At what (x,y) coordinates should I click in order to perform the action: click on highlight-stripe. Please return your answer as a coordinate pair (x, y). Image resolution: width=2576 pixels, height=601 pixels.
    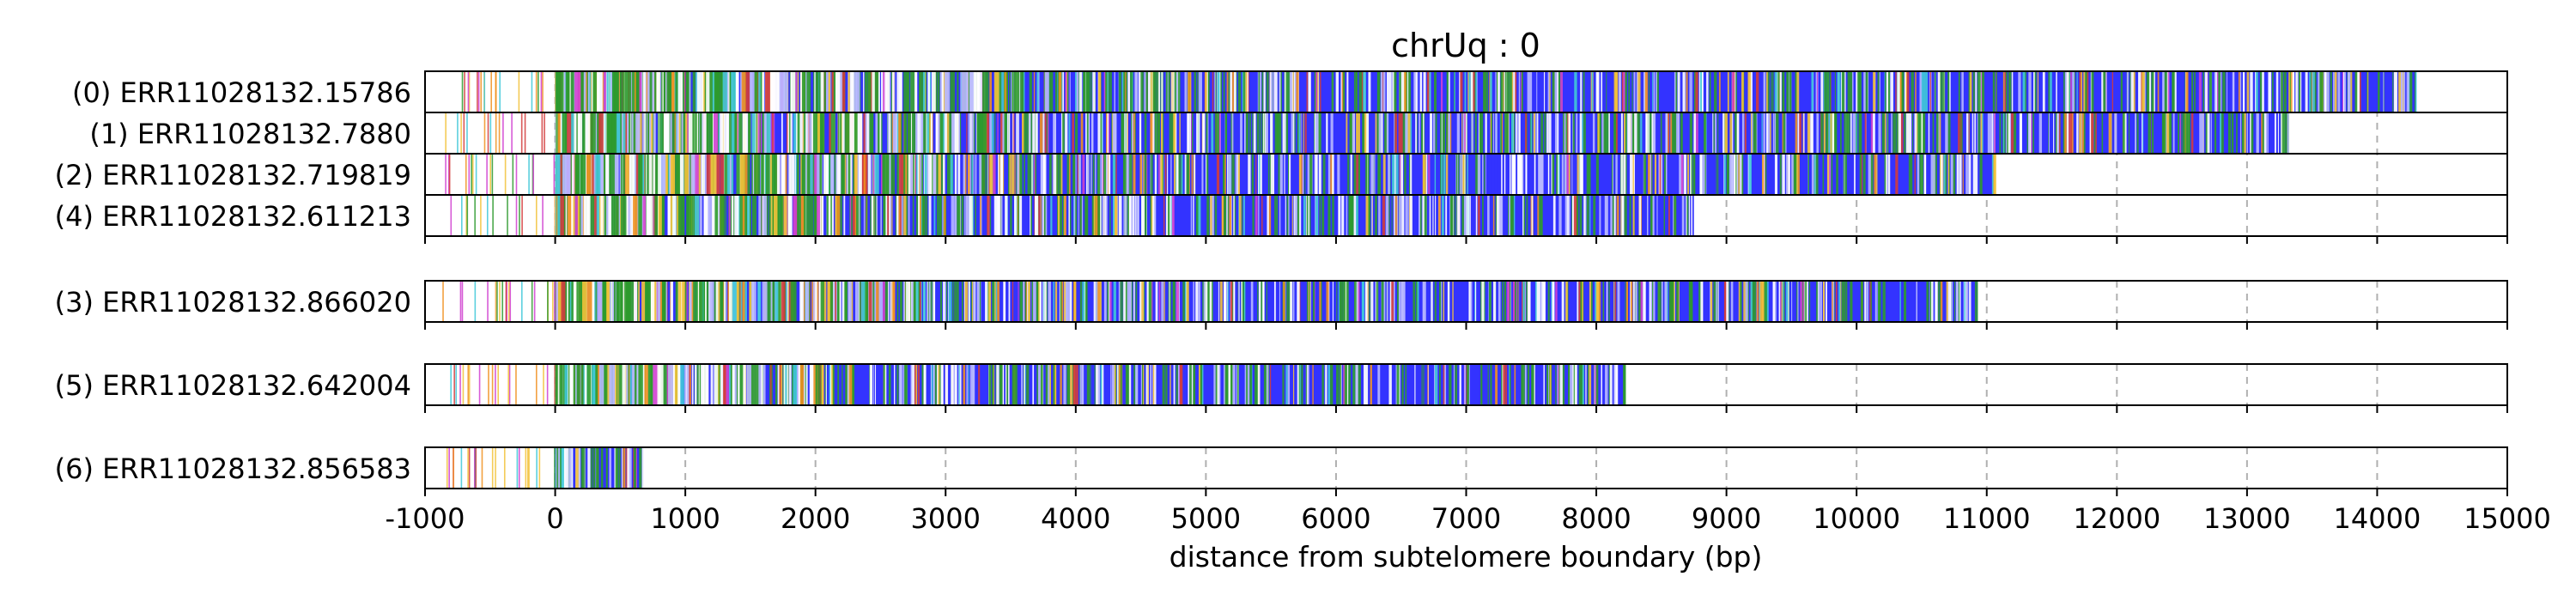
    Looking at the image, I should click on (1490, 174).